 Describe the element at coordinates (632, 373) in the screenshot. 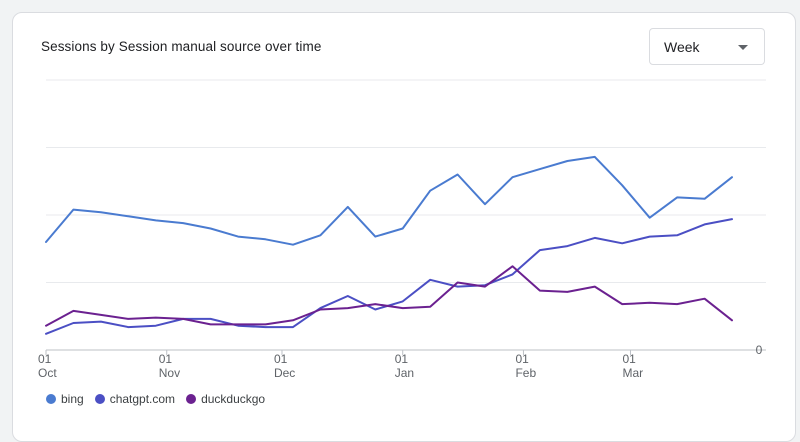

I see `x-tick-month: Mar` at that location.